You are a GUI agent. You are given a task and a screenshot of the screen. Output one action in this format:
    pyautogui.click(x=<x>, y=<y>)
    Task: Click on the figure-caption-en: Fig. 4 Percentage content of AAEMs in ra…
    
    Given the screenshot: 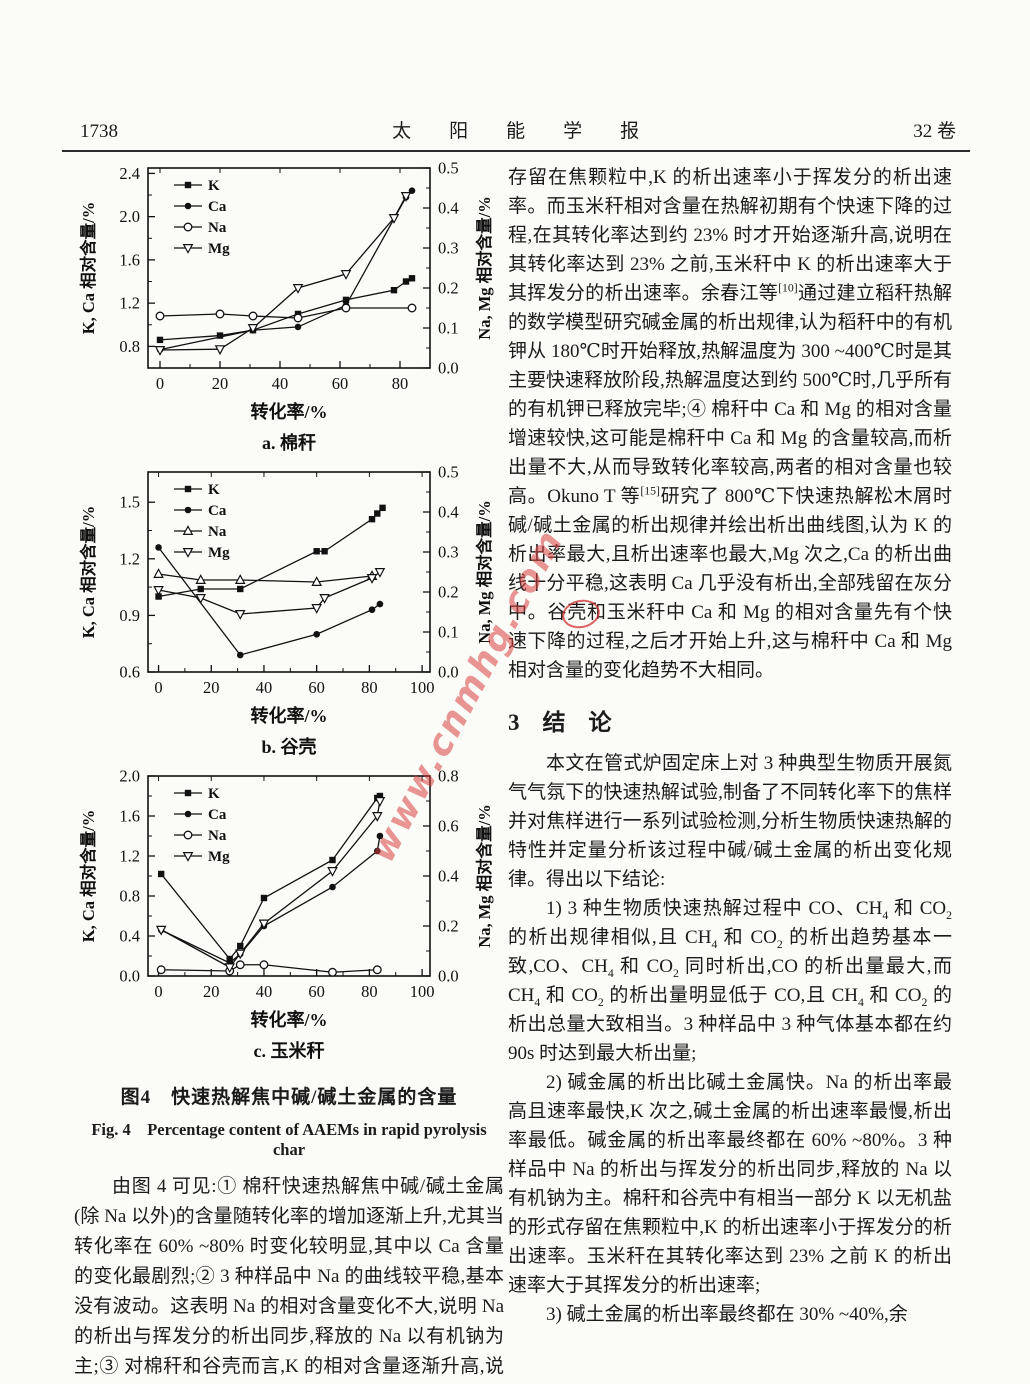 What is the action you would take?
    pyautogui.click(x=289, y=1139)
    